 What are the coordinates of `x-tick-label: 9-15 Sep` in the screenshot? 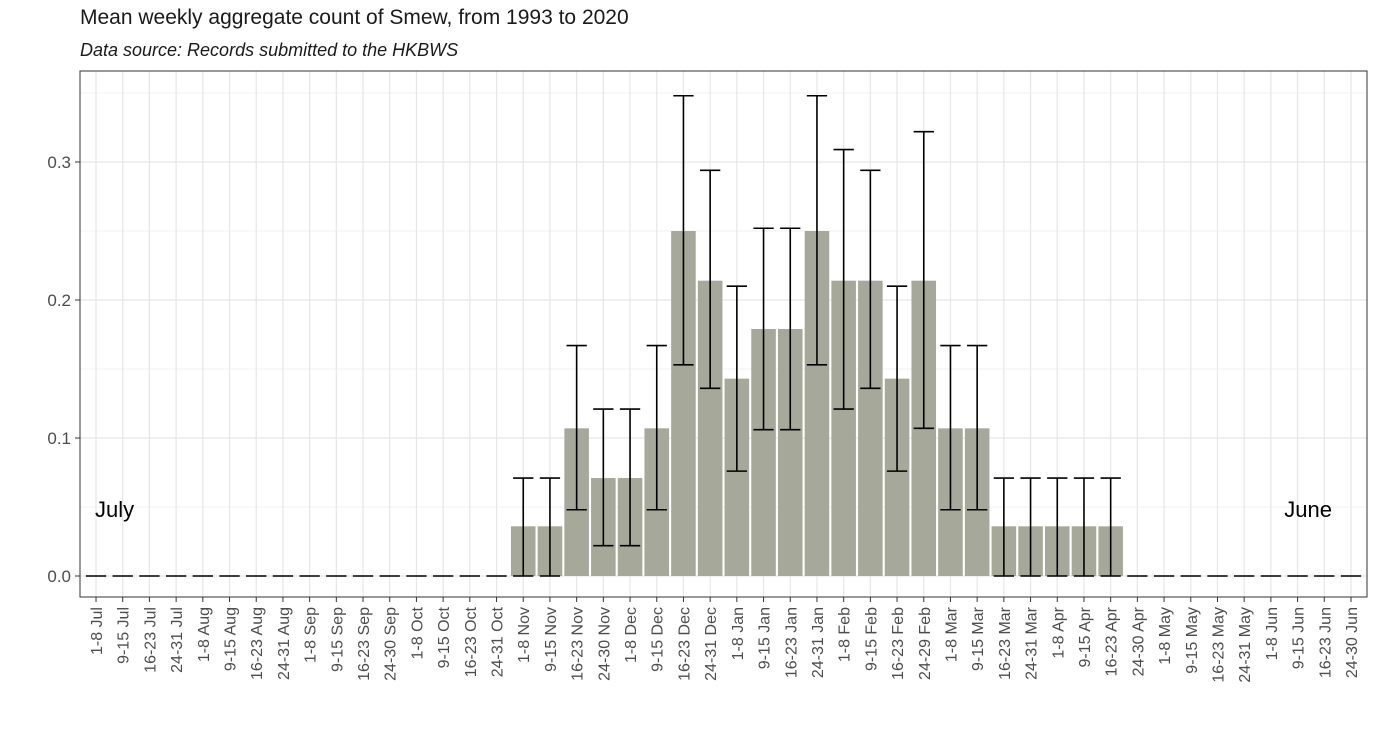 It's located at (337, 639).